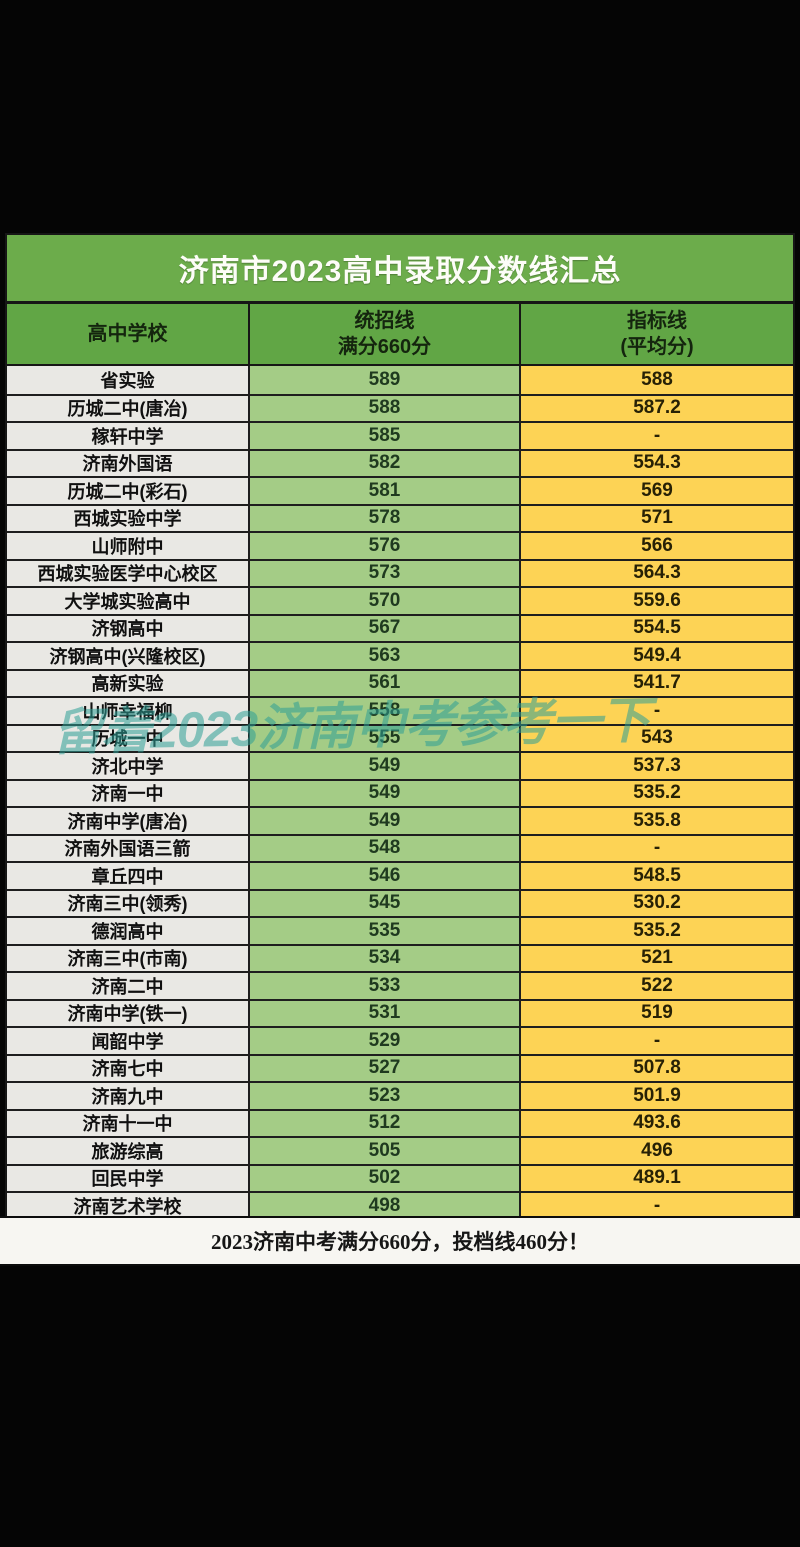 This screenshot has height=1547, width=800. Describe the element at coordinates (400, 682) in the screenshot. I see `table-row: 高新实验 561 541.7` at that location.